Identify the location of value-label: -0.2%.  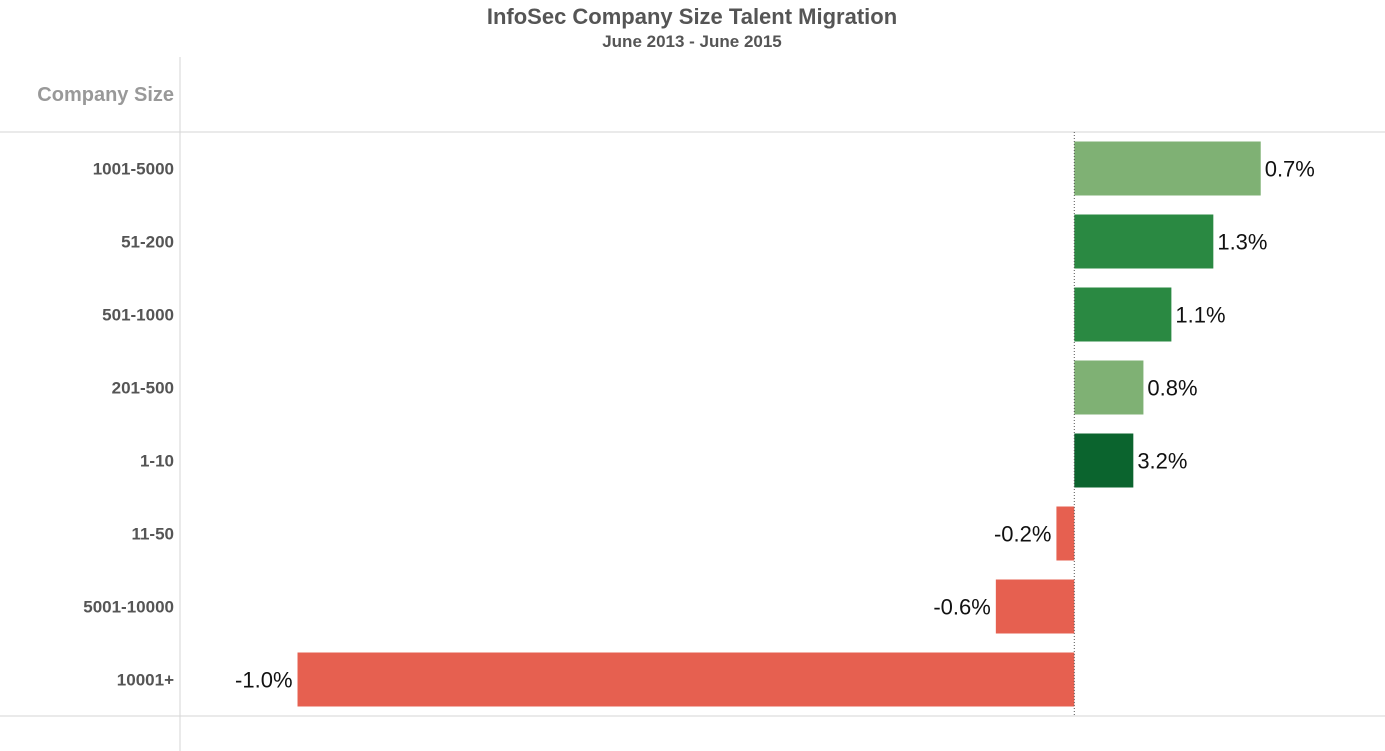
(1022, 534).